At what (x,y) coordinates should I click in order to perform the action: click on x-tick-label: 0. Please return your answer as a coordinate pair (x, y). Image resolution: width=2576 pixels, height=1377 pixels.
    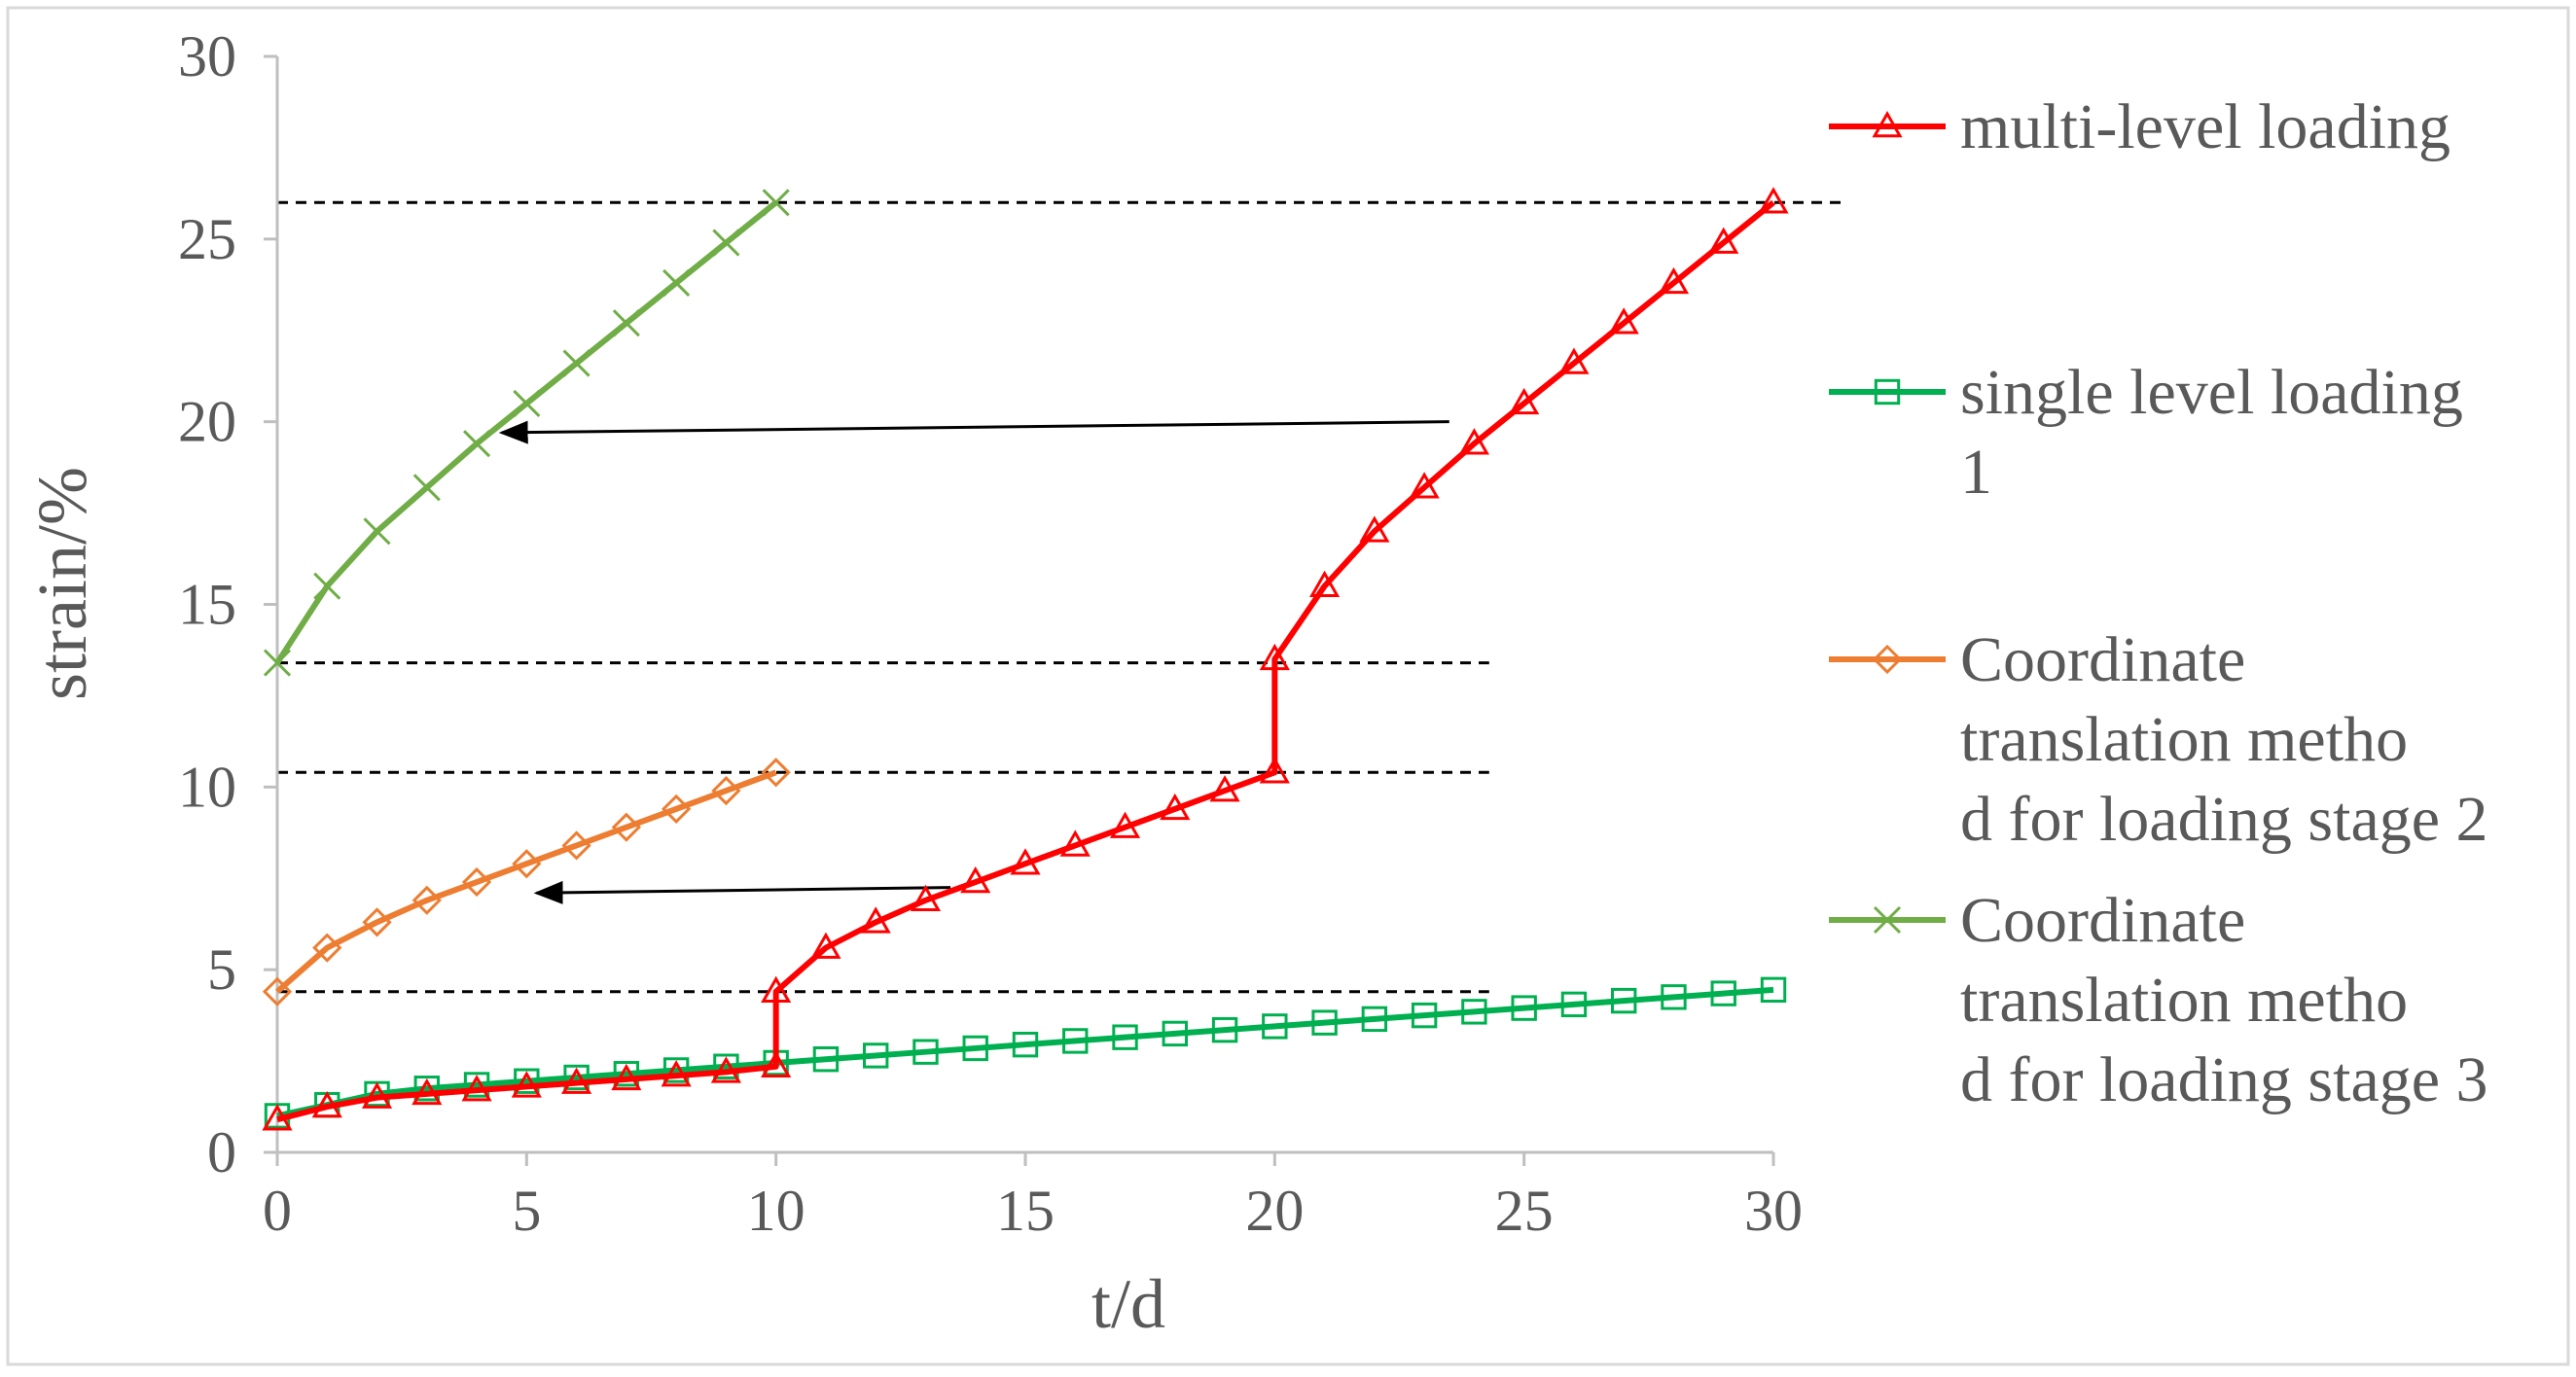
    Looking at the image, I should click on (277, 1211).